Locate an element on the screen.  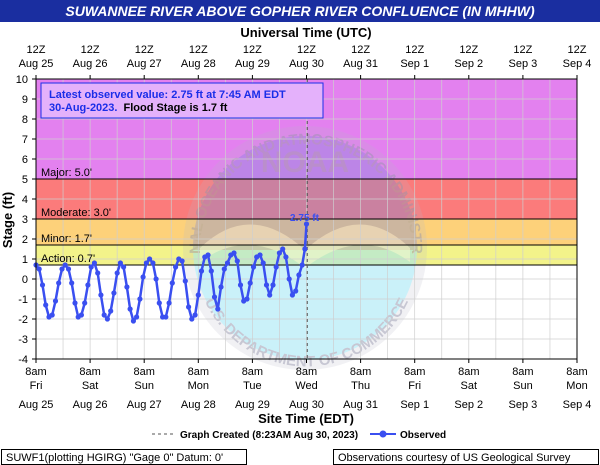
top-tick-date: Sep 3 is located at coordinates (523, 64).